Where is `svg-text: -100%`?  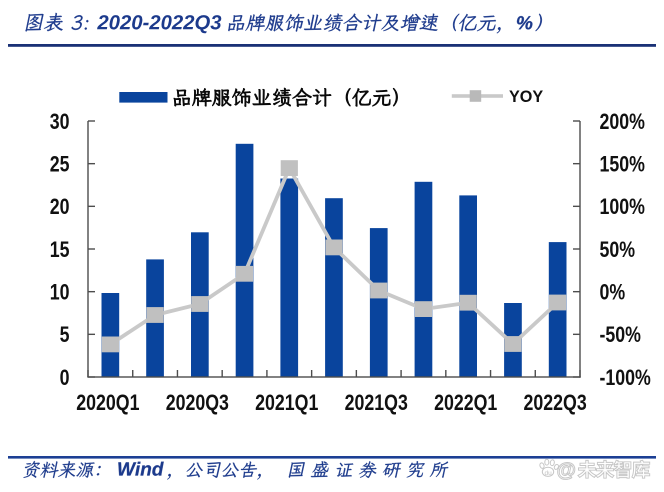
svg-text: -100% is located at coordinates (625, 378).